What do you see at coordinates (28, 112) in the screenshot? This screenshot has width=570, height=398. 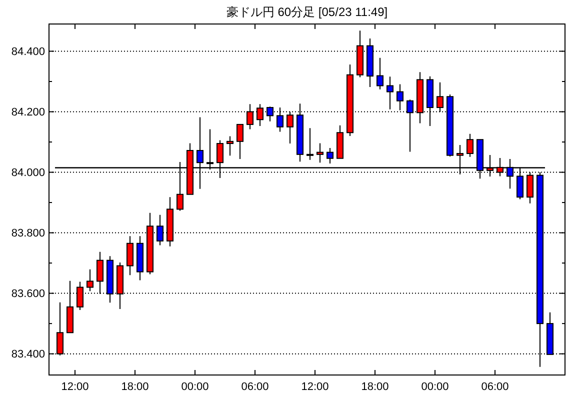 I see `y-tick-label: 84.200` at bounding box center [28, 112].